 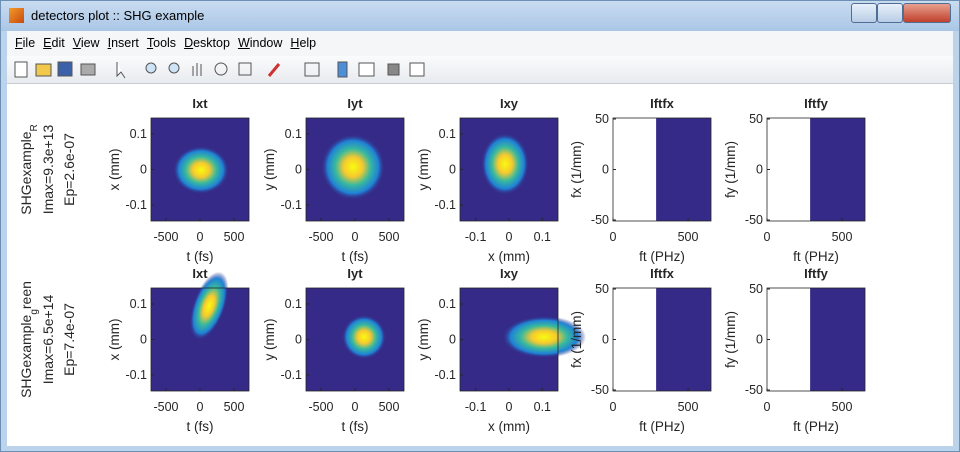 What do you see at coordinates (207, 43) in the screenshot?
I see `menu-item: Desktop` at bounding box center [207, 43].